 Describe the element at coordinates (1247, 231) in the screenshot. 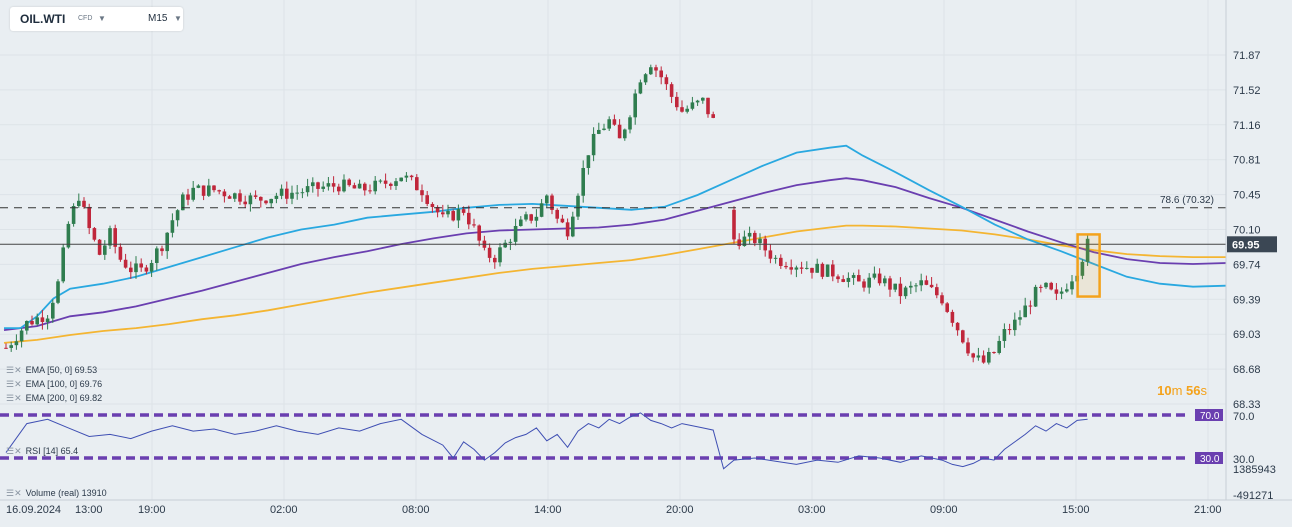

I see `y-tick-label: 70.10` at that location.